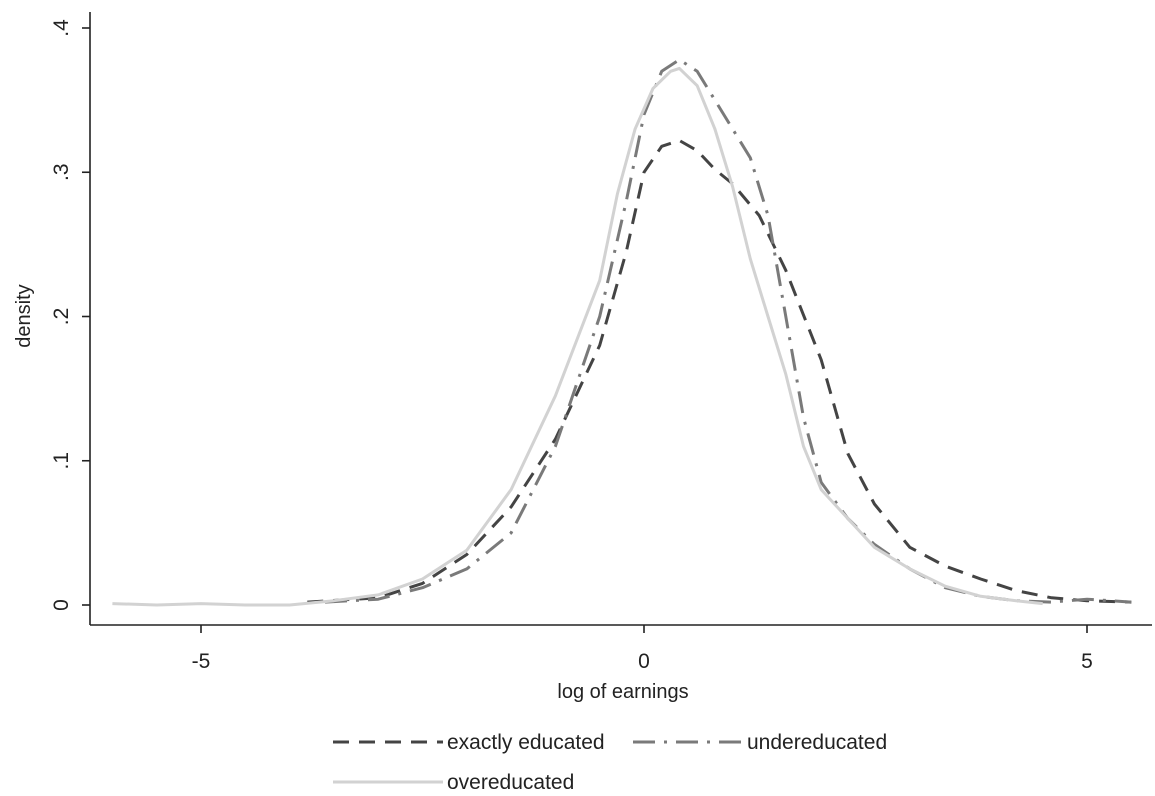 This screenshot has height=796, width=1155. Describe the element at coordinates (61, 605) in the screenshot. I see `y-tick-label: 0` at that location.